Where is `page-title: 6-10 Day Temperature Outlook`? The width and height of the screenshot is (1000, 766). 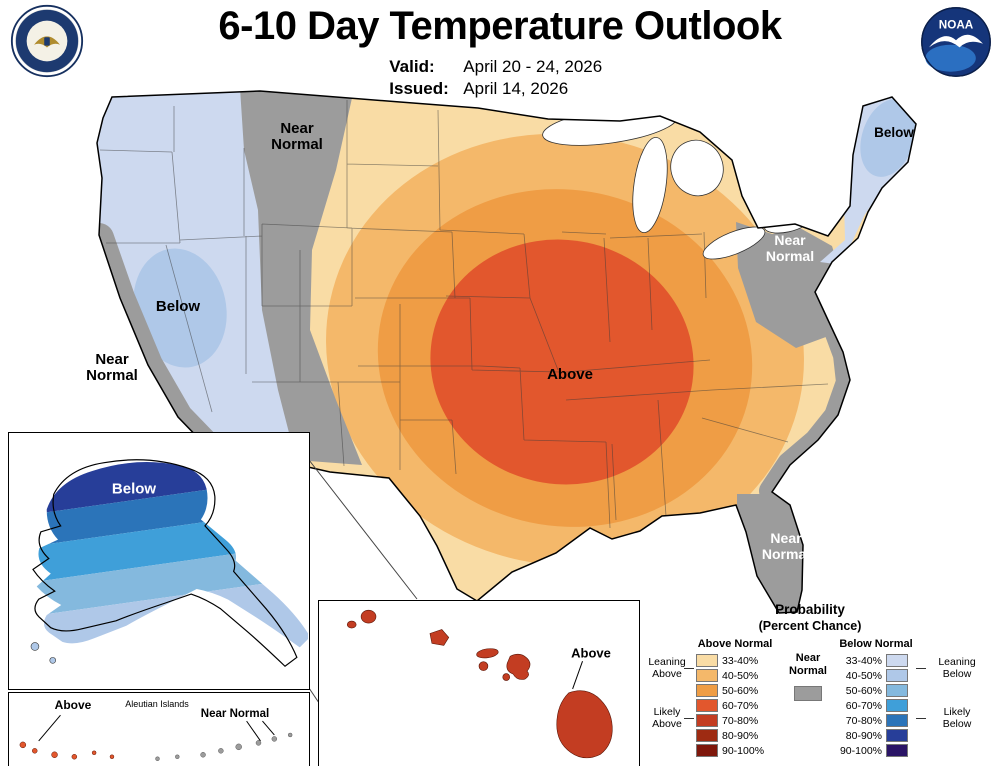
page-title: 6-10 Day Temperature Outlook is located at coordinates (500, 26).